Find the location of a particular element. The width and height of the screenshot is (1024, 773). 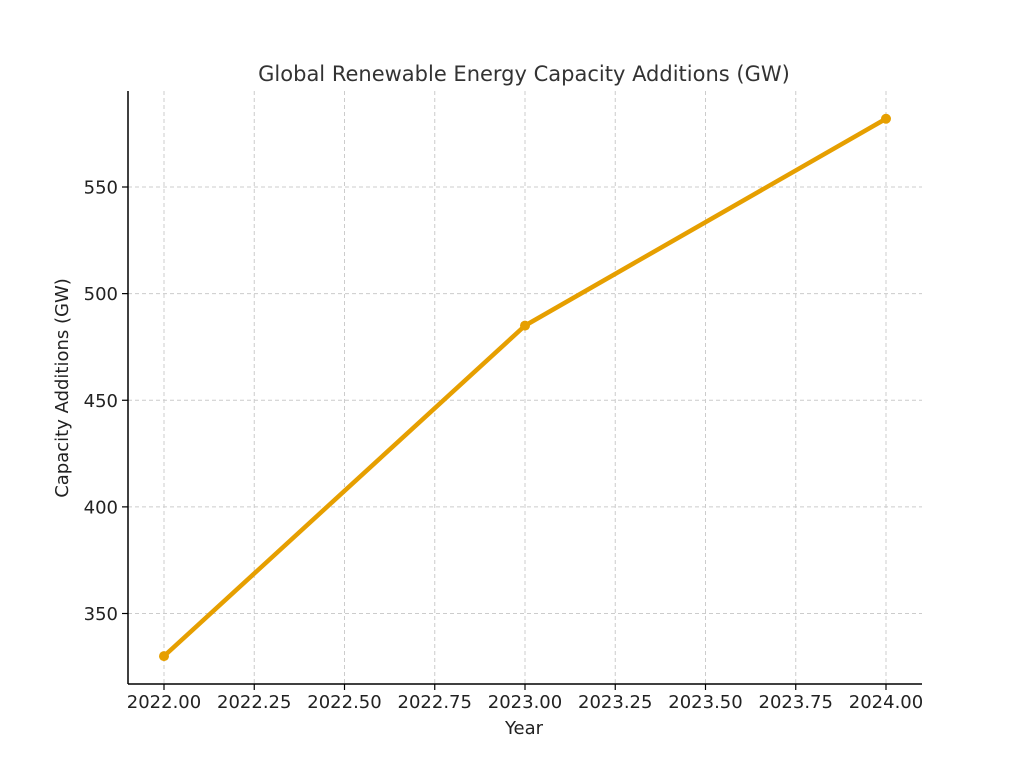

y-axis-ticks: 350 400 450 500 550 is located at coordinates (106, 401).